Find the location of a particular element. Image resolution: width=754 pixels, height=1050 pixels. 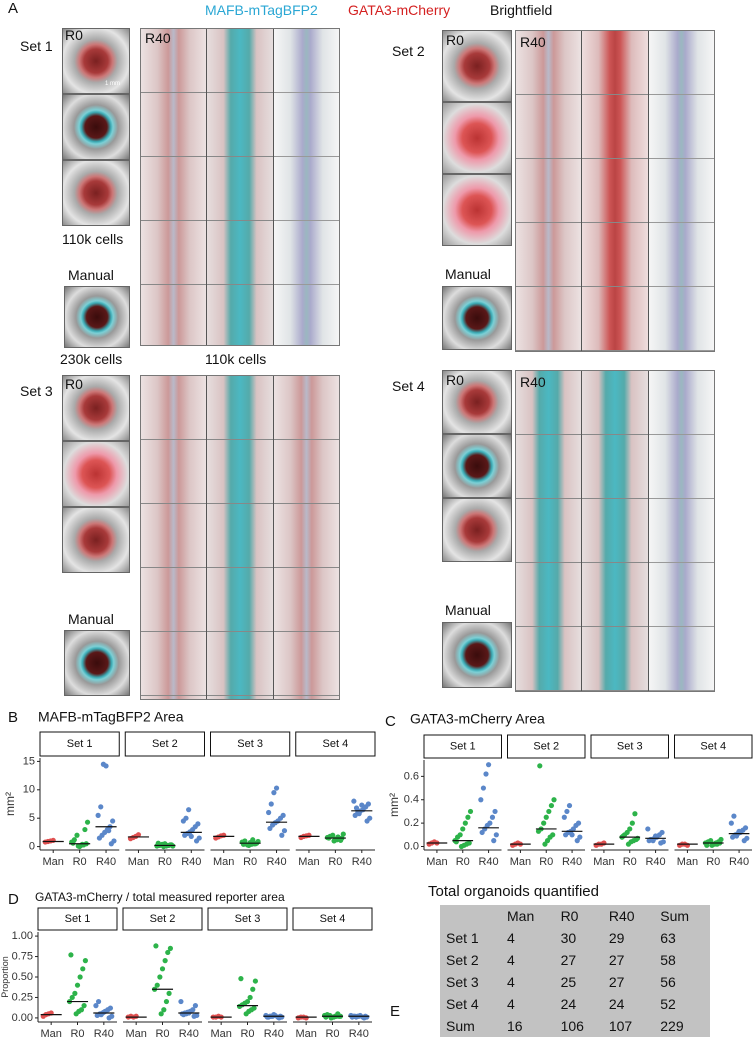

y-axis-label: mm² is located at coordinates (10, 804).